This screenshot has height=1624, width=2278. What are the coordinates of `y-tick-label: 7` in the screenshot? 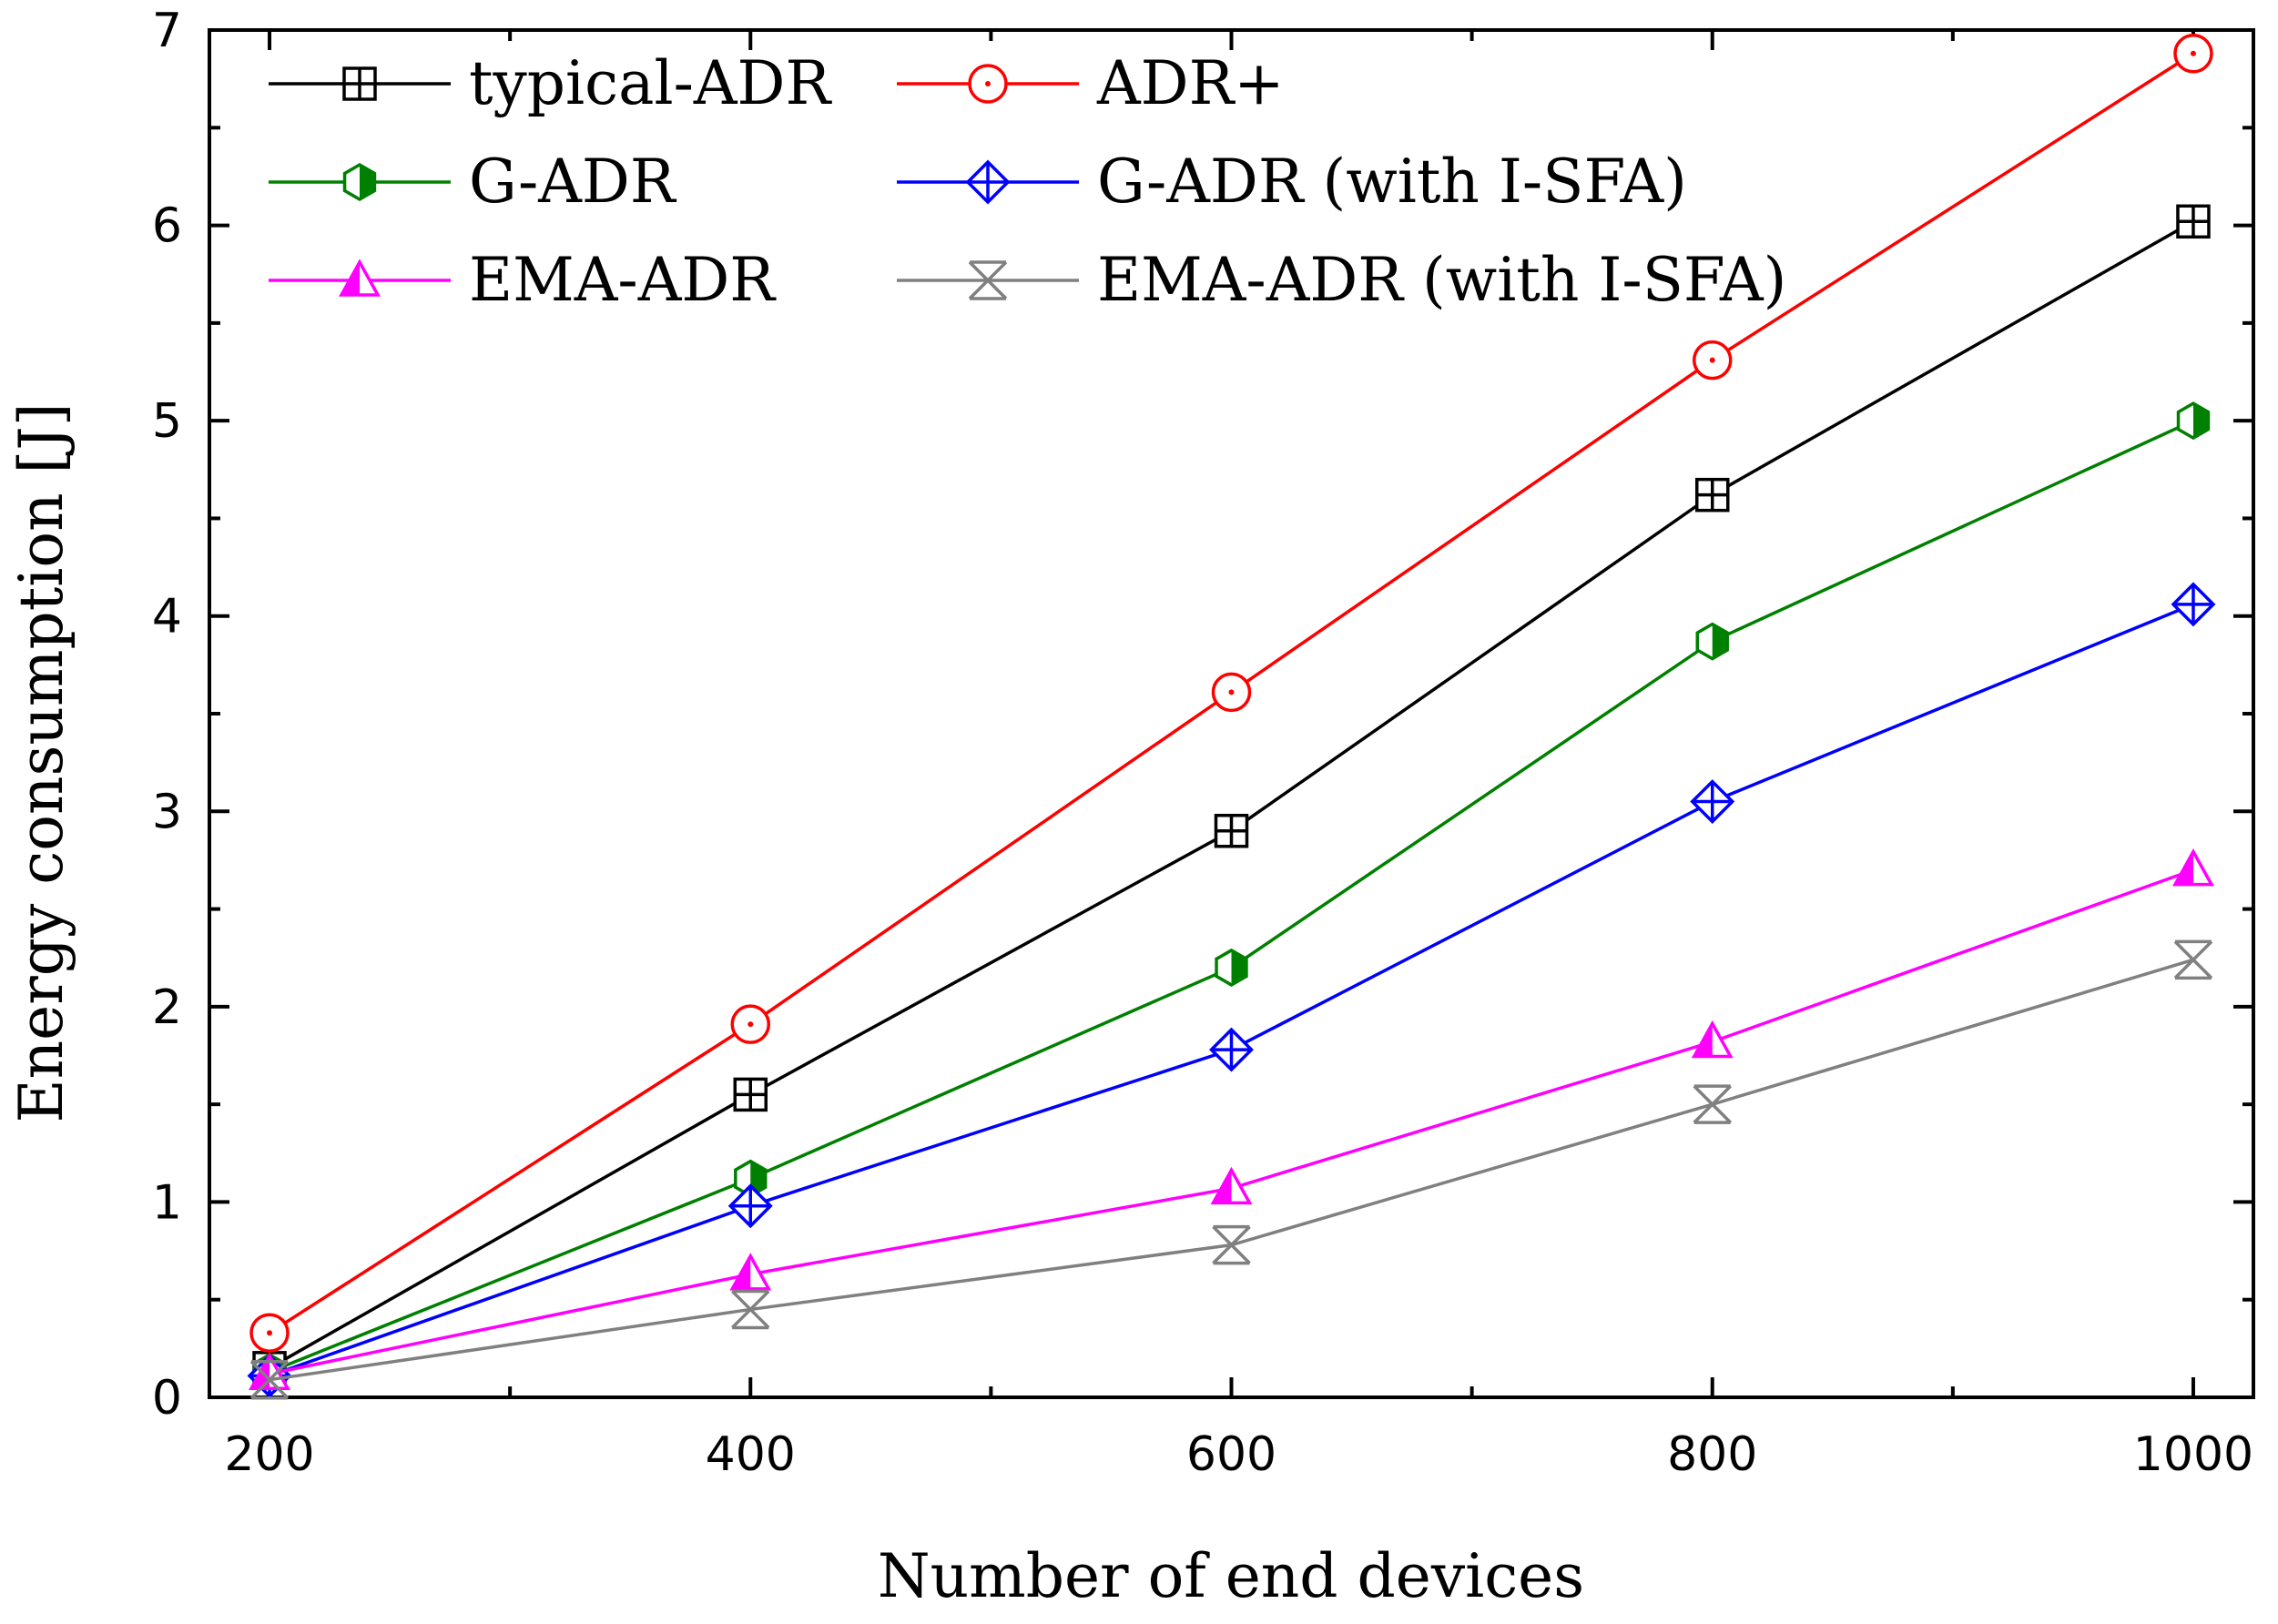 It's located at (167, 31).